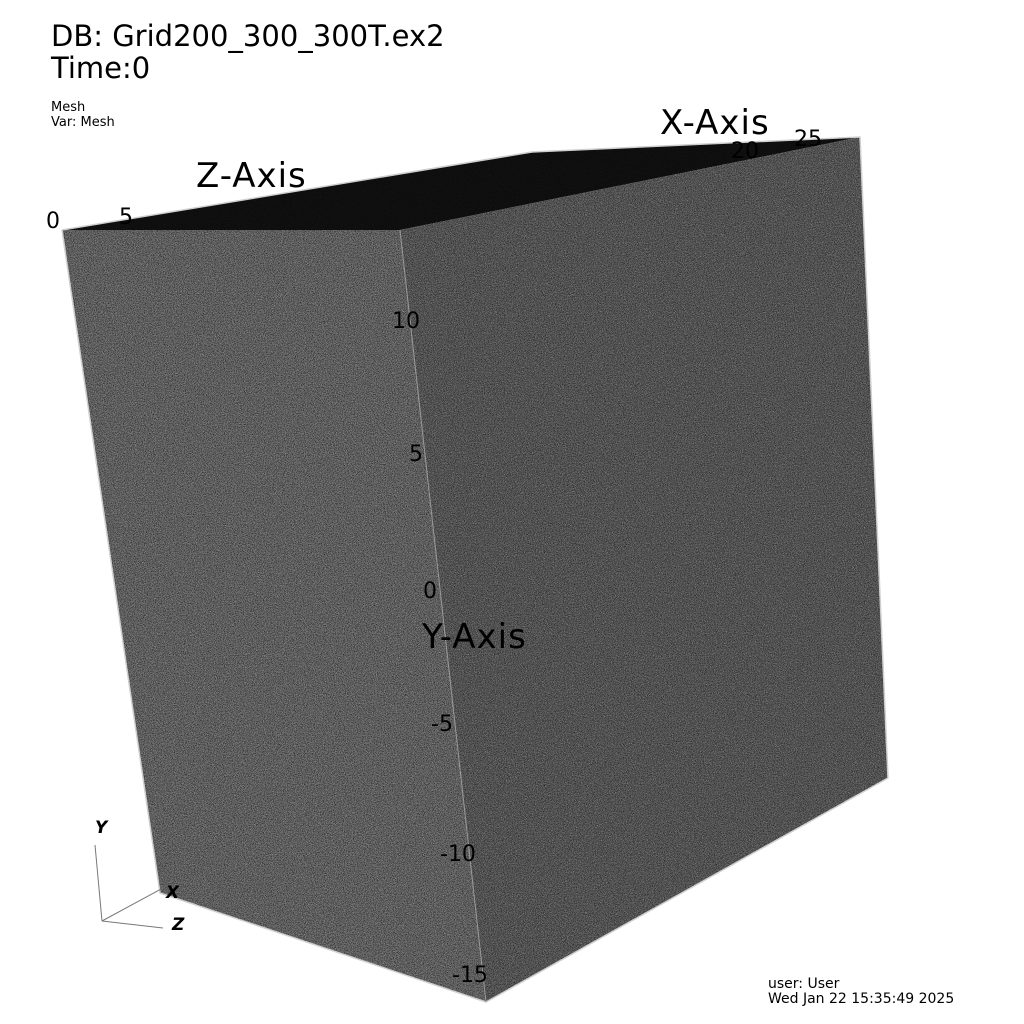 Image resolution: width=1024 pixels, height=1024 pixels. What do you see at coordinates (808, 139) in the screenshot?
I see `x-tick-label: 25` at bounding box center [808, 139].